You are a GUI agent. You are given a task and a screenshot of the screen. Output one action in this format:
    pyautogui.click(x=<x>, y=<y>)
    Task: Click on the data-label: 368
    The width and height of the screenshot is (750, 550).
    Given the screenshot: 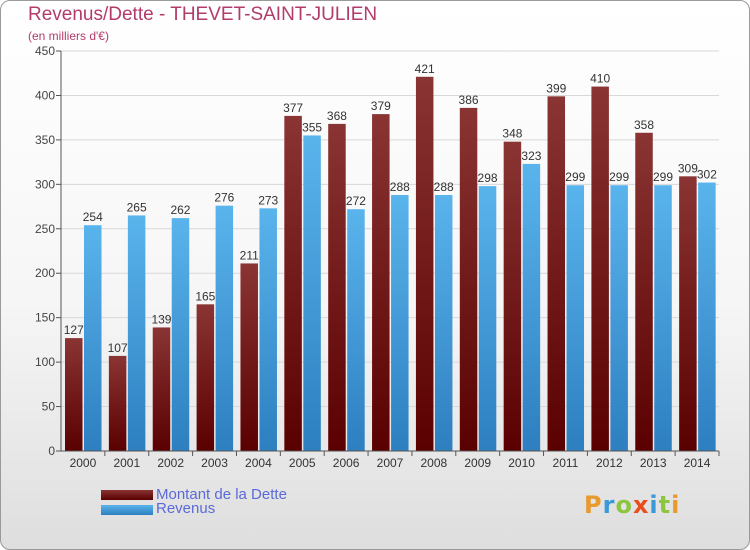 What is the action you would take?
    pyautogui.click(x=337, y=116)
    